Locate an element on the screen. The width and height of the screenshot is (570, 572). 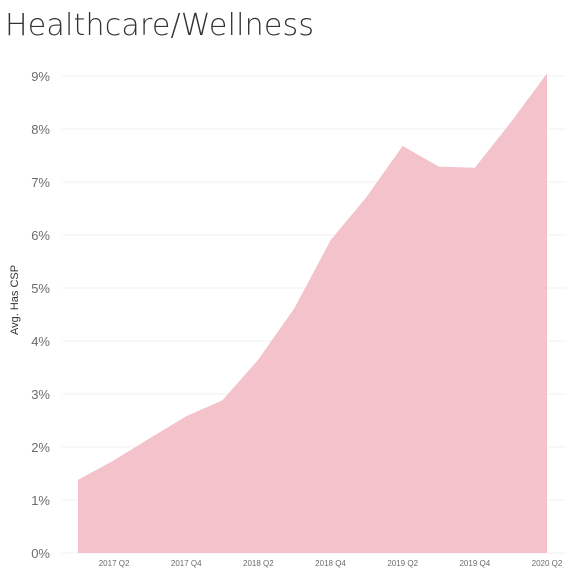
y-axis-ticks: 0% 1% 2% 3% 4% 5% 6% 7% 8% 9% is located at coordinates (40, 315).